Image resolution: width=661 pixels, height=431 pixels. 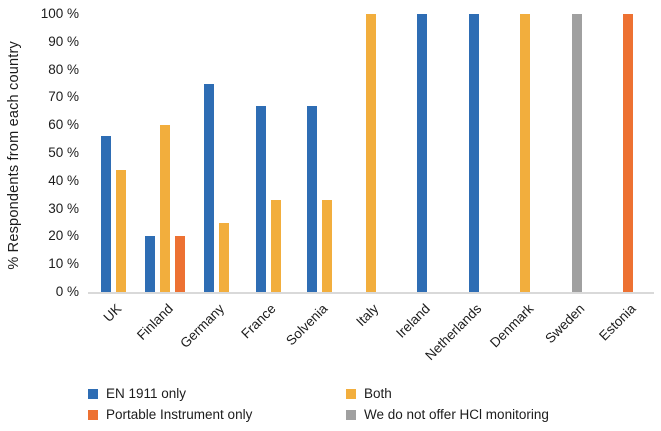 I want to click on bar-group-sweden: Sweden, so click(x=572, y=180).